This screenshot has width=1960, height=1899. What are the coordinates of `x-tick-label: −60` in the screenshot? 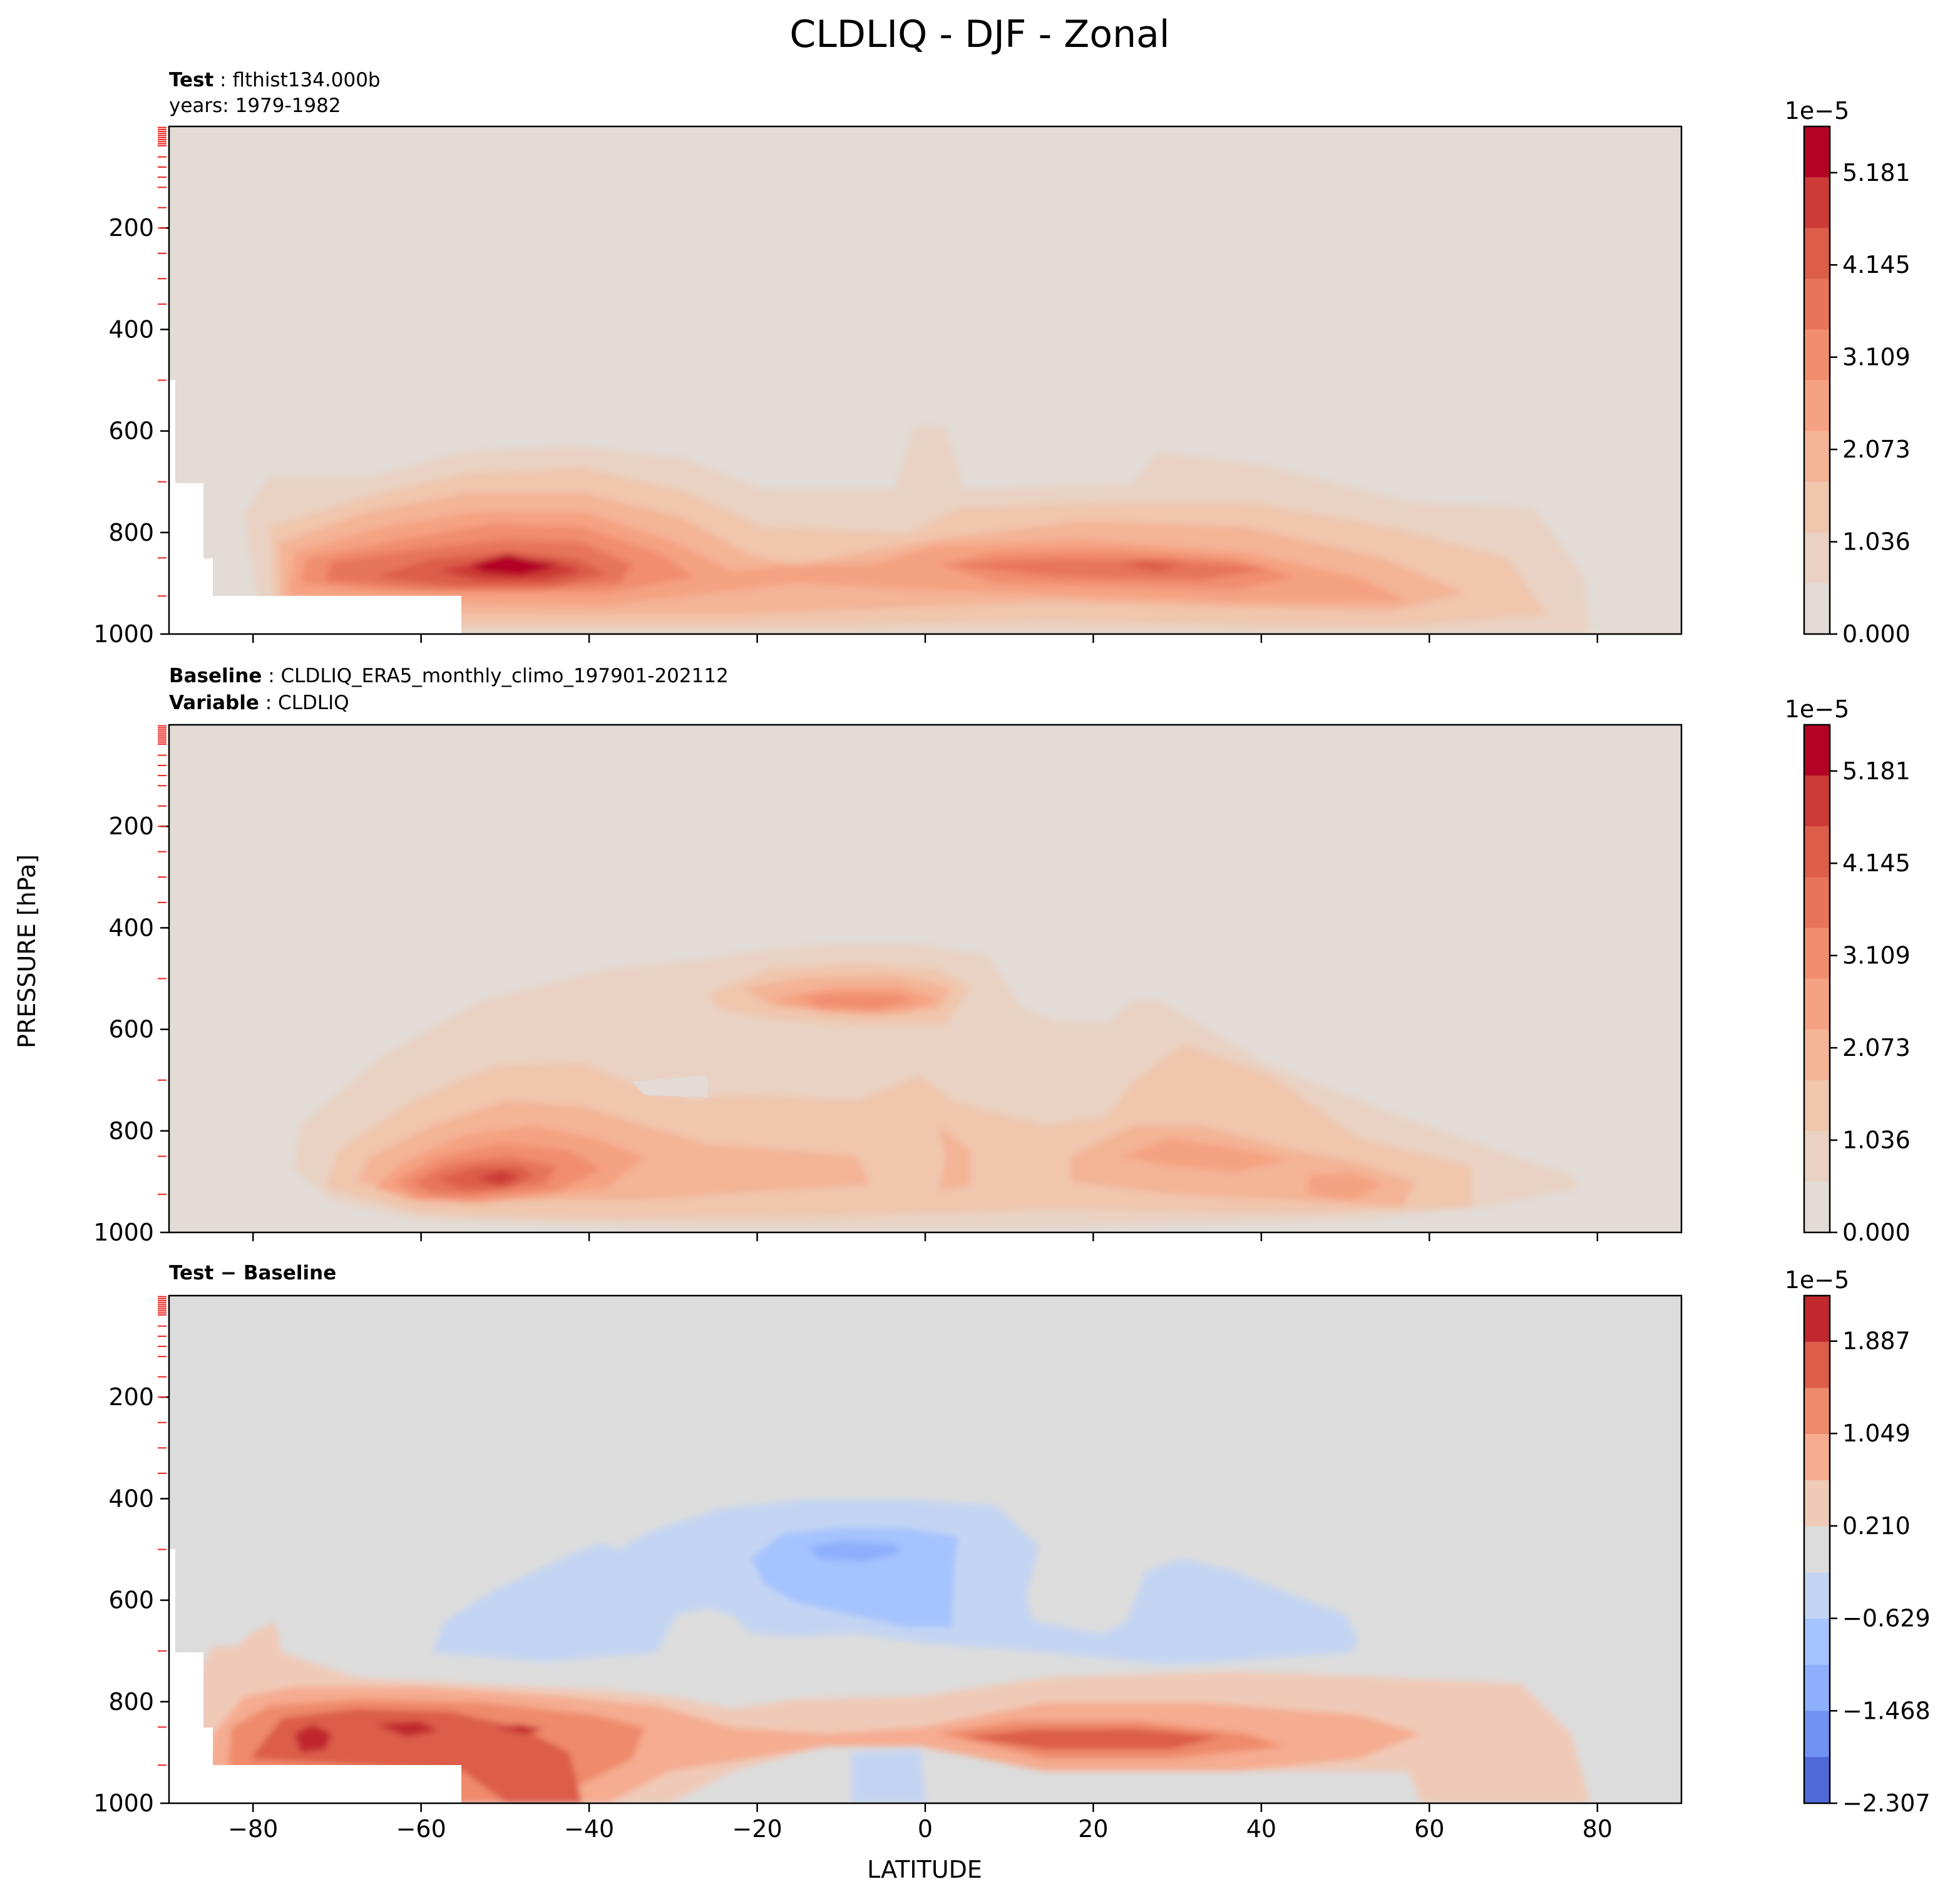 It's located at (421, 1829).